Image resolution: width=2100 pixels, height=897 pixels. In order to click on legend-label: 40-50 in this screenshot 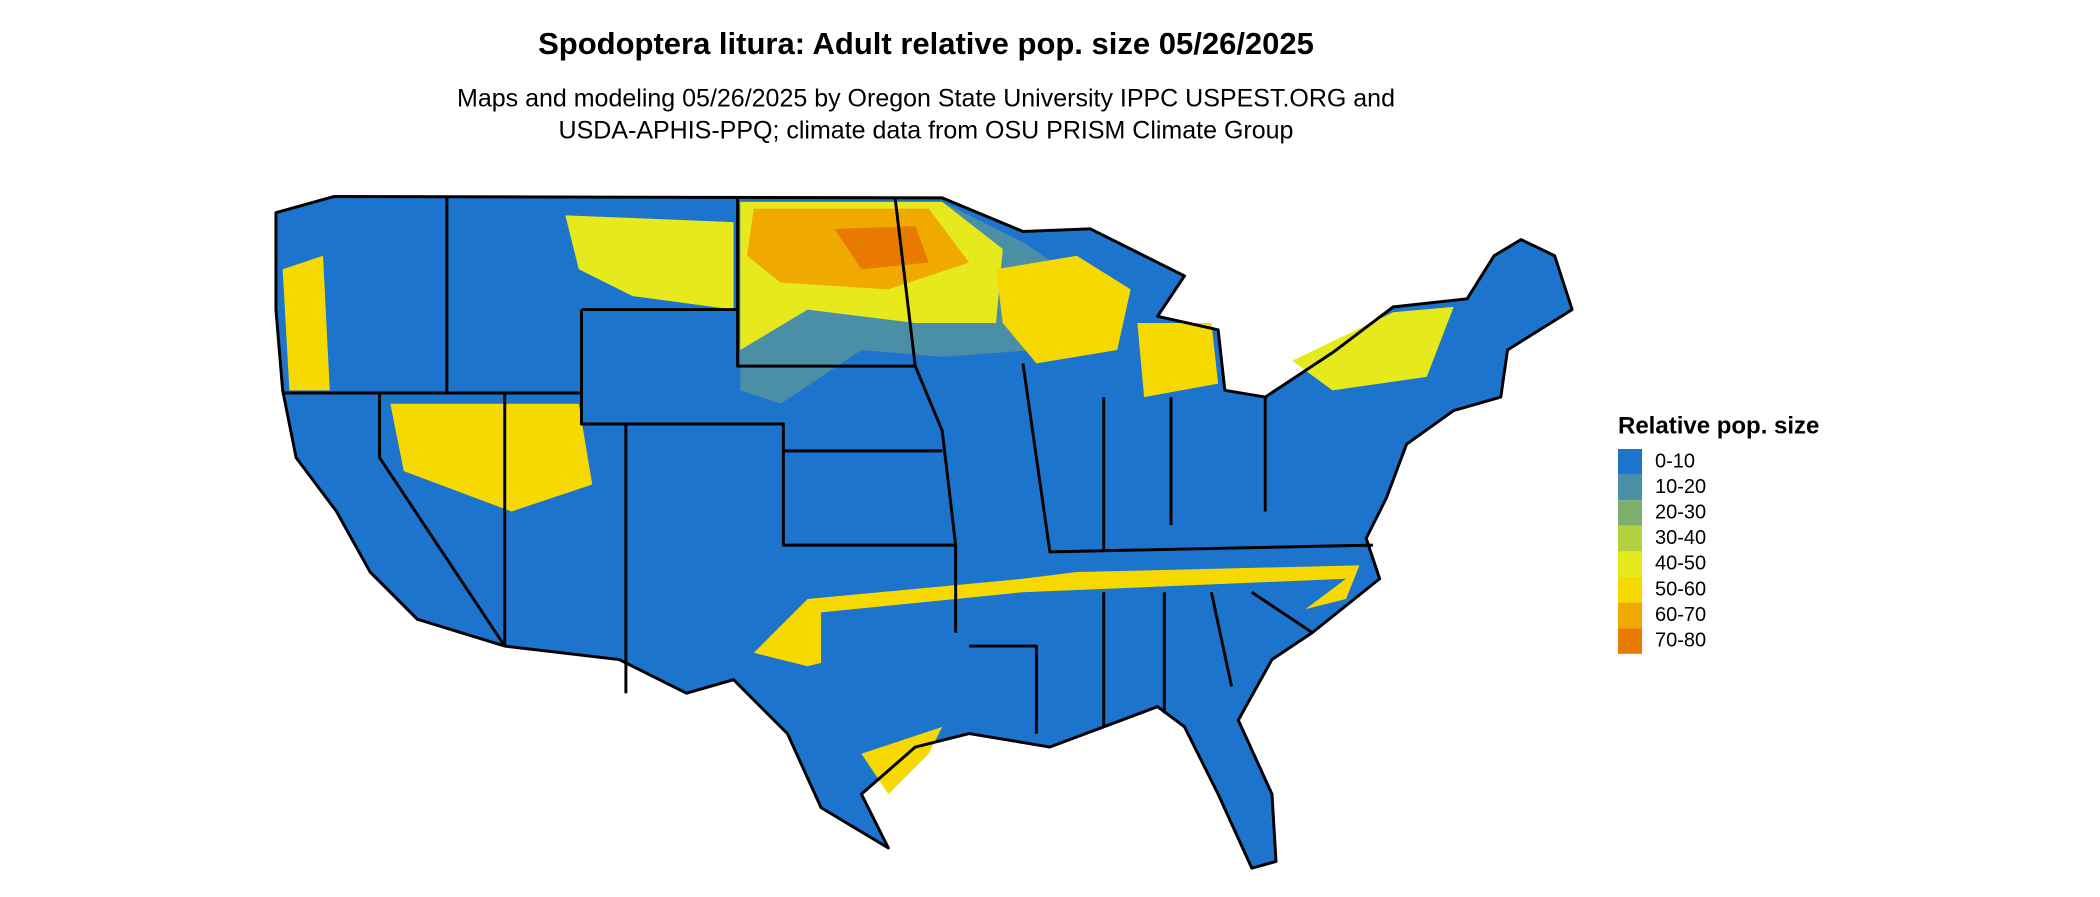, I will do `click(1680, 564)`.